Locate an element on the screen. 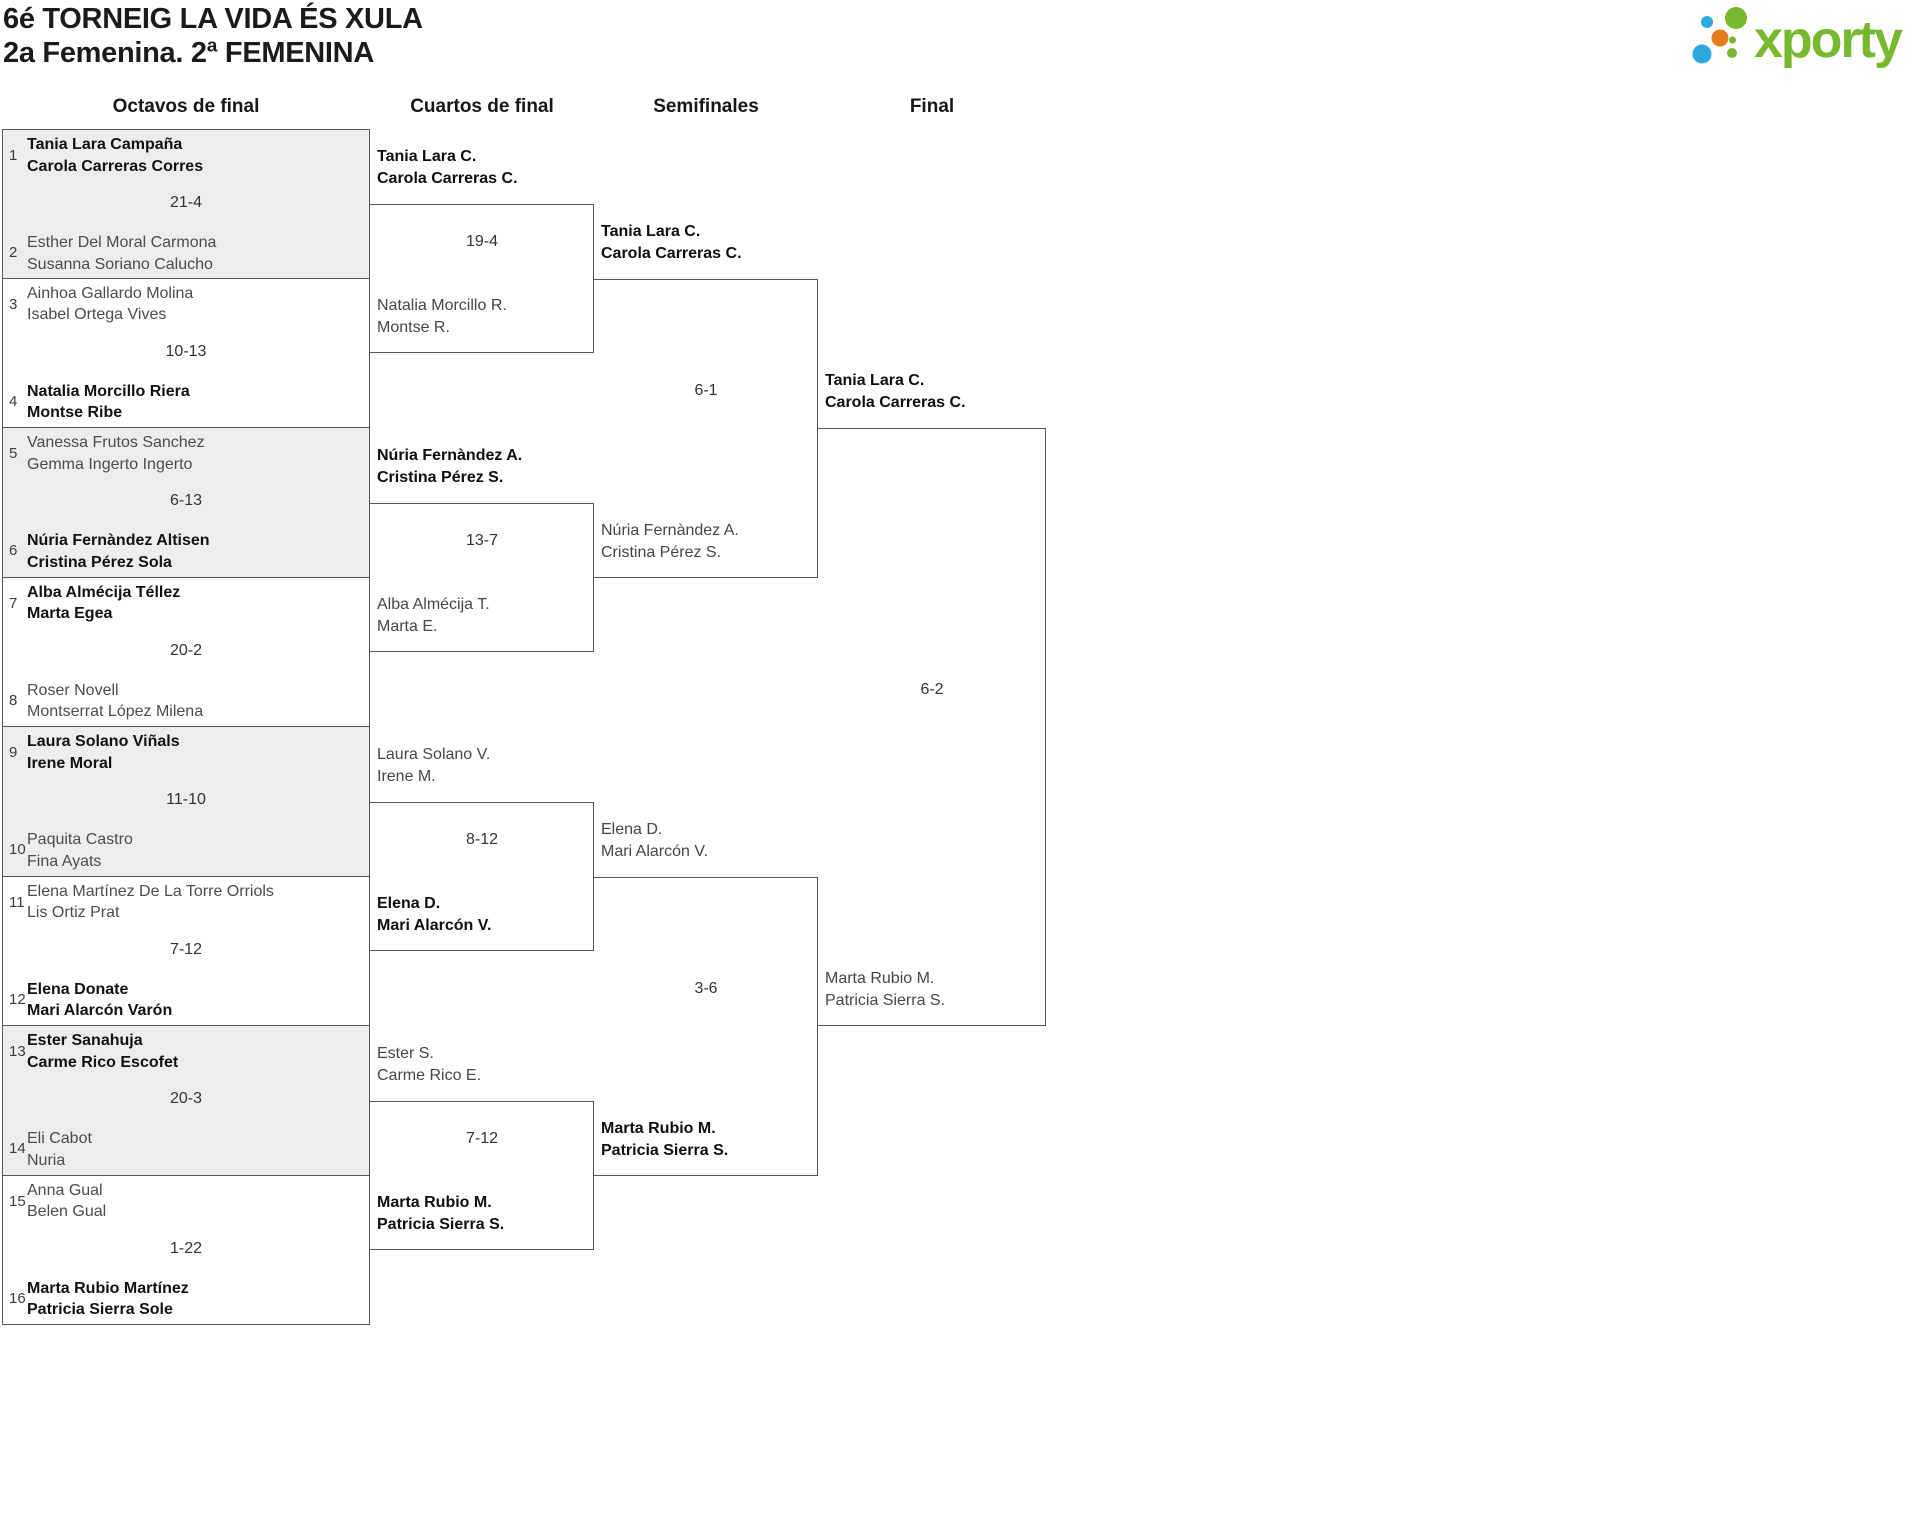  seed-number: 4 is located at coordinates (13, 401).